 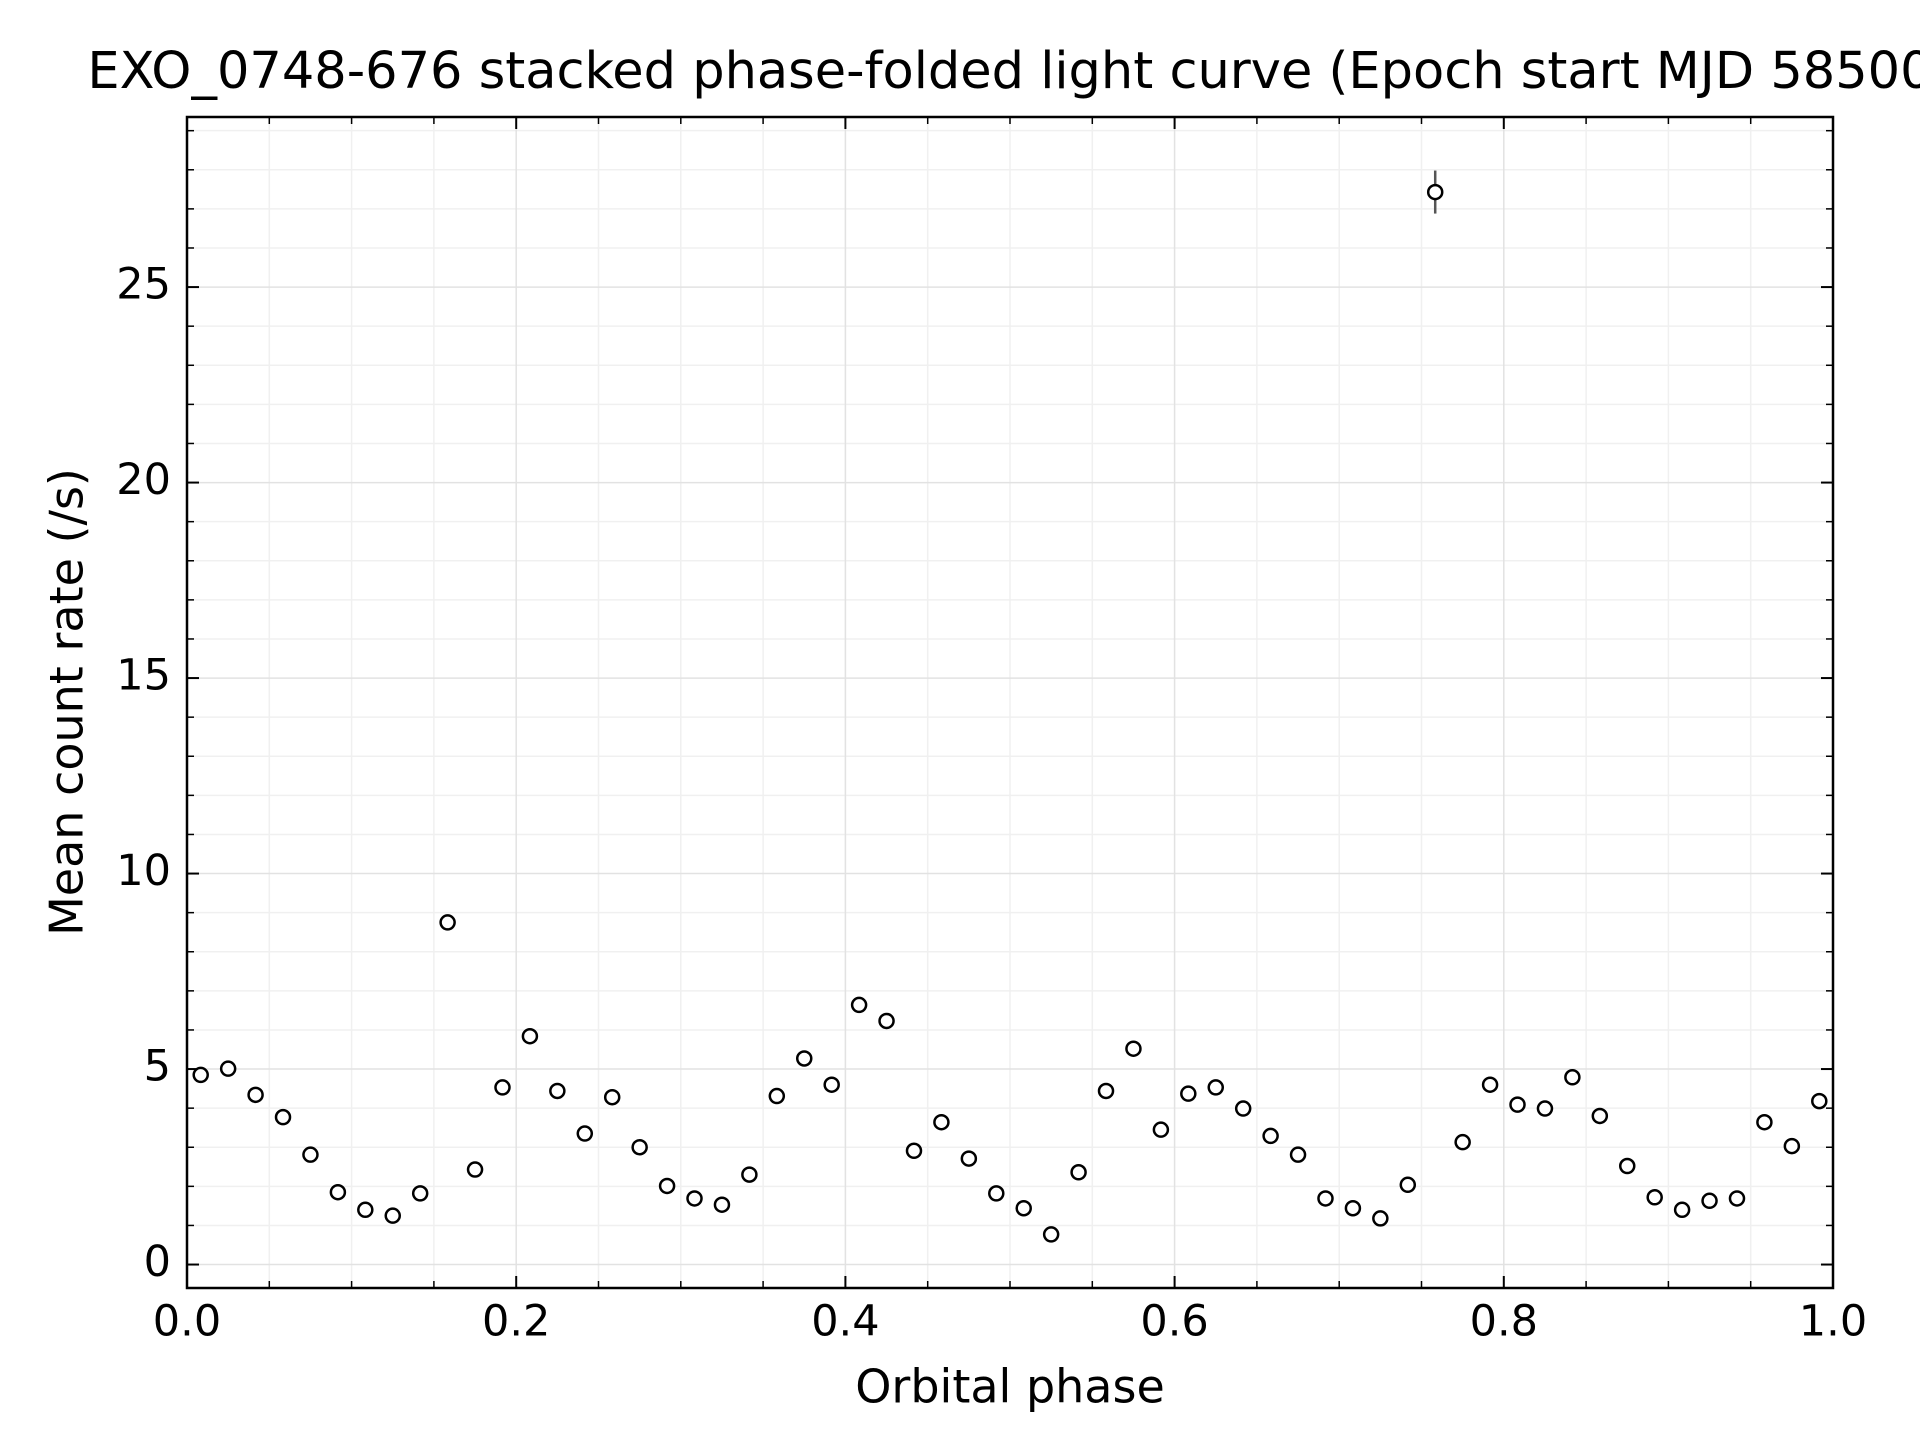 I want to click on x-tick-label: 0.8, so click(x=1504, y=1322).